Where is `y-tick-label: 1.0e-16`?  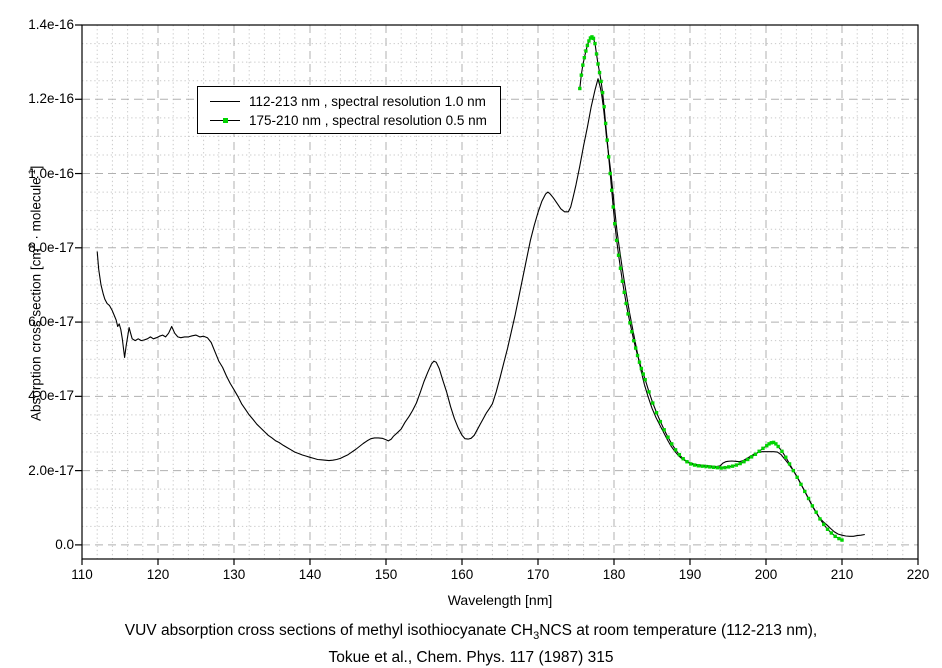
y-tick-label: 1.0e-16 is located at coordinates (51, 173).